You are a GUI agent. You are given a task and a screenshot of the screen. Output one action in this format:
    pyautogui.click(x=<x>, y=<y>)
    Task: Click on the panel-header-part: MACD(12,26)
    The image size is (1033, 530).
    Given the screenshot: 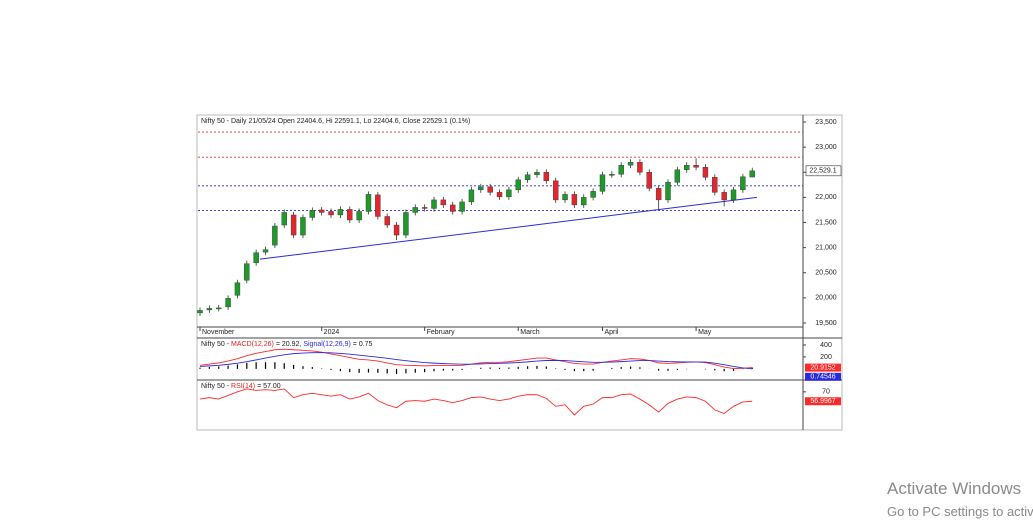 What is the action you would take?
    pyautogui.click(x=252, y=344)
    